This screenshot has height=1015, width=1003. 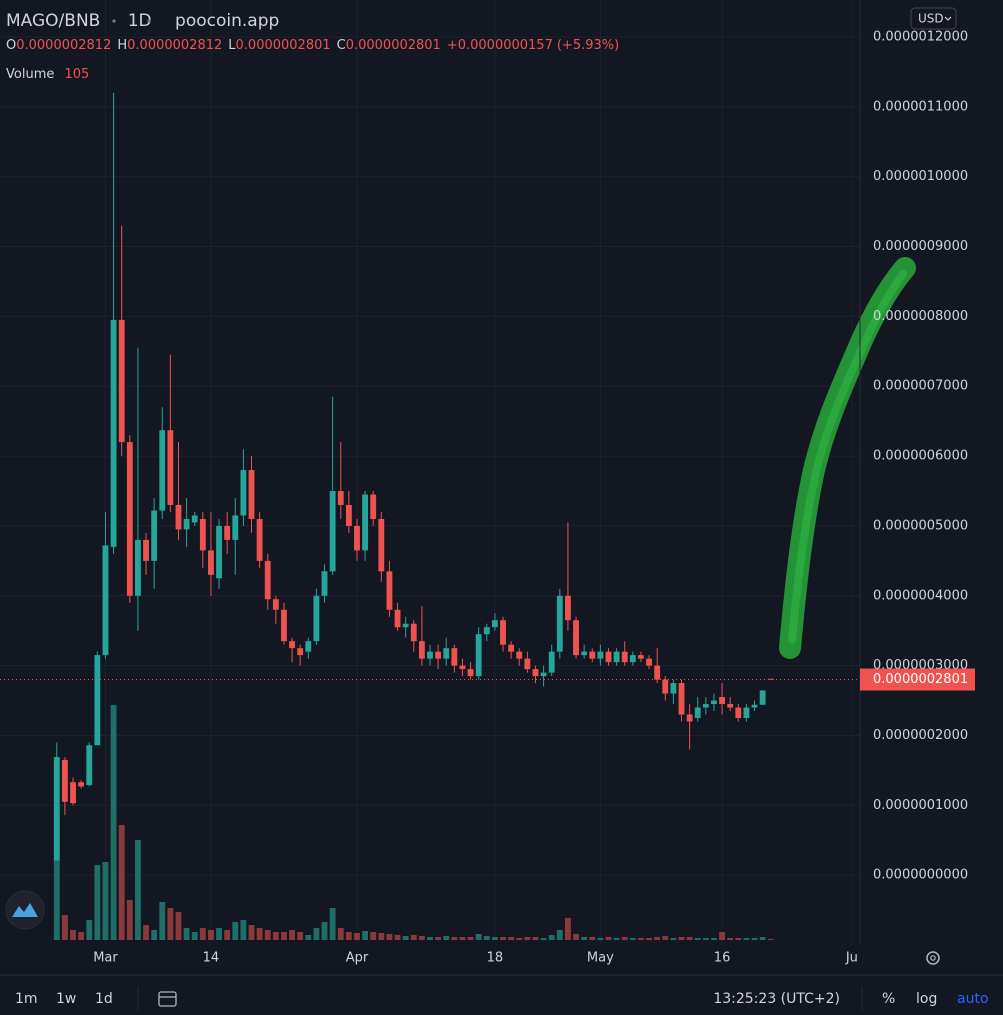 What do you see at coordinates (888, 999) in the screenshot?
I see `percent-toggle: %` at bounding box center [888, 999].